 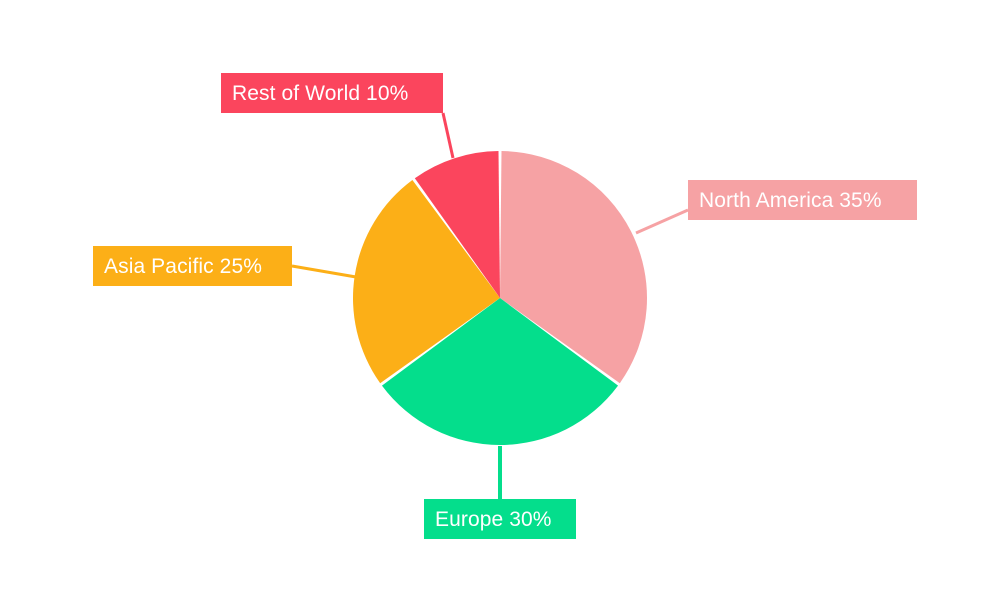 I want to click on callout-asia-pacific: Asia Pacific 25%, so click(x=192, y=266).